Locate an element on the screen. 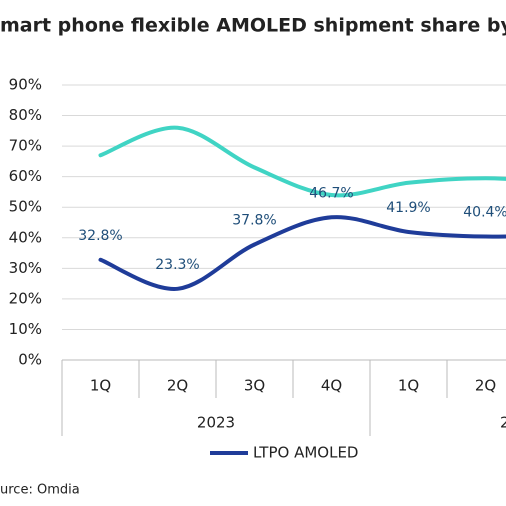  legend-label: LTPO AMOLED is located at coordinates (305, 453).